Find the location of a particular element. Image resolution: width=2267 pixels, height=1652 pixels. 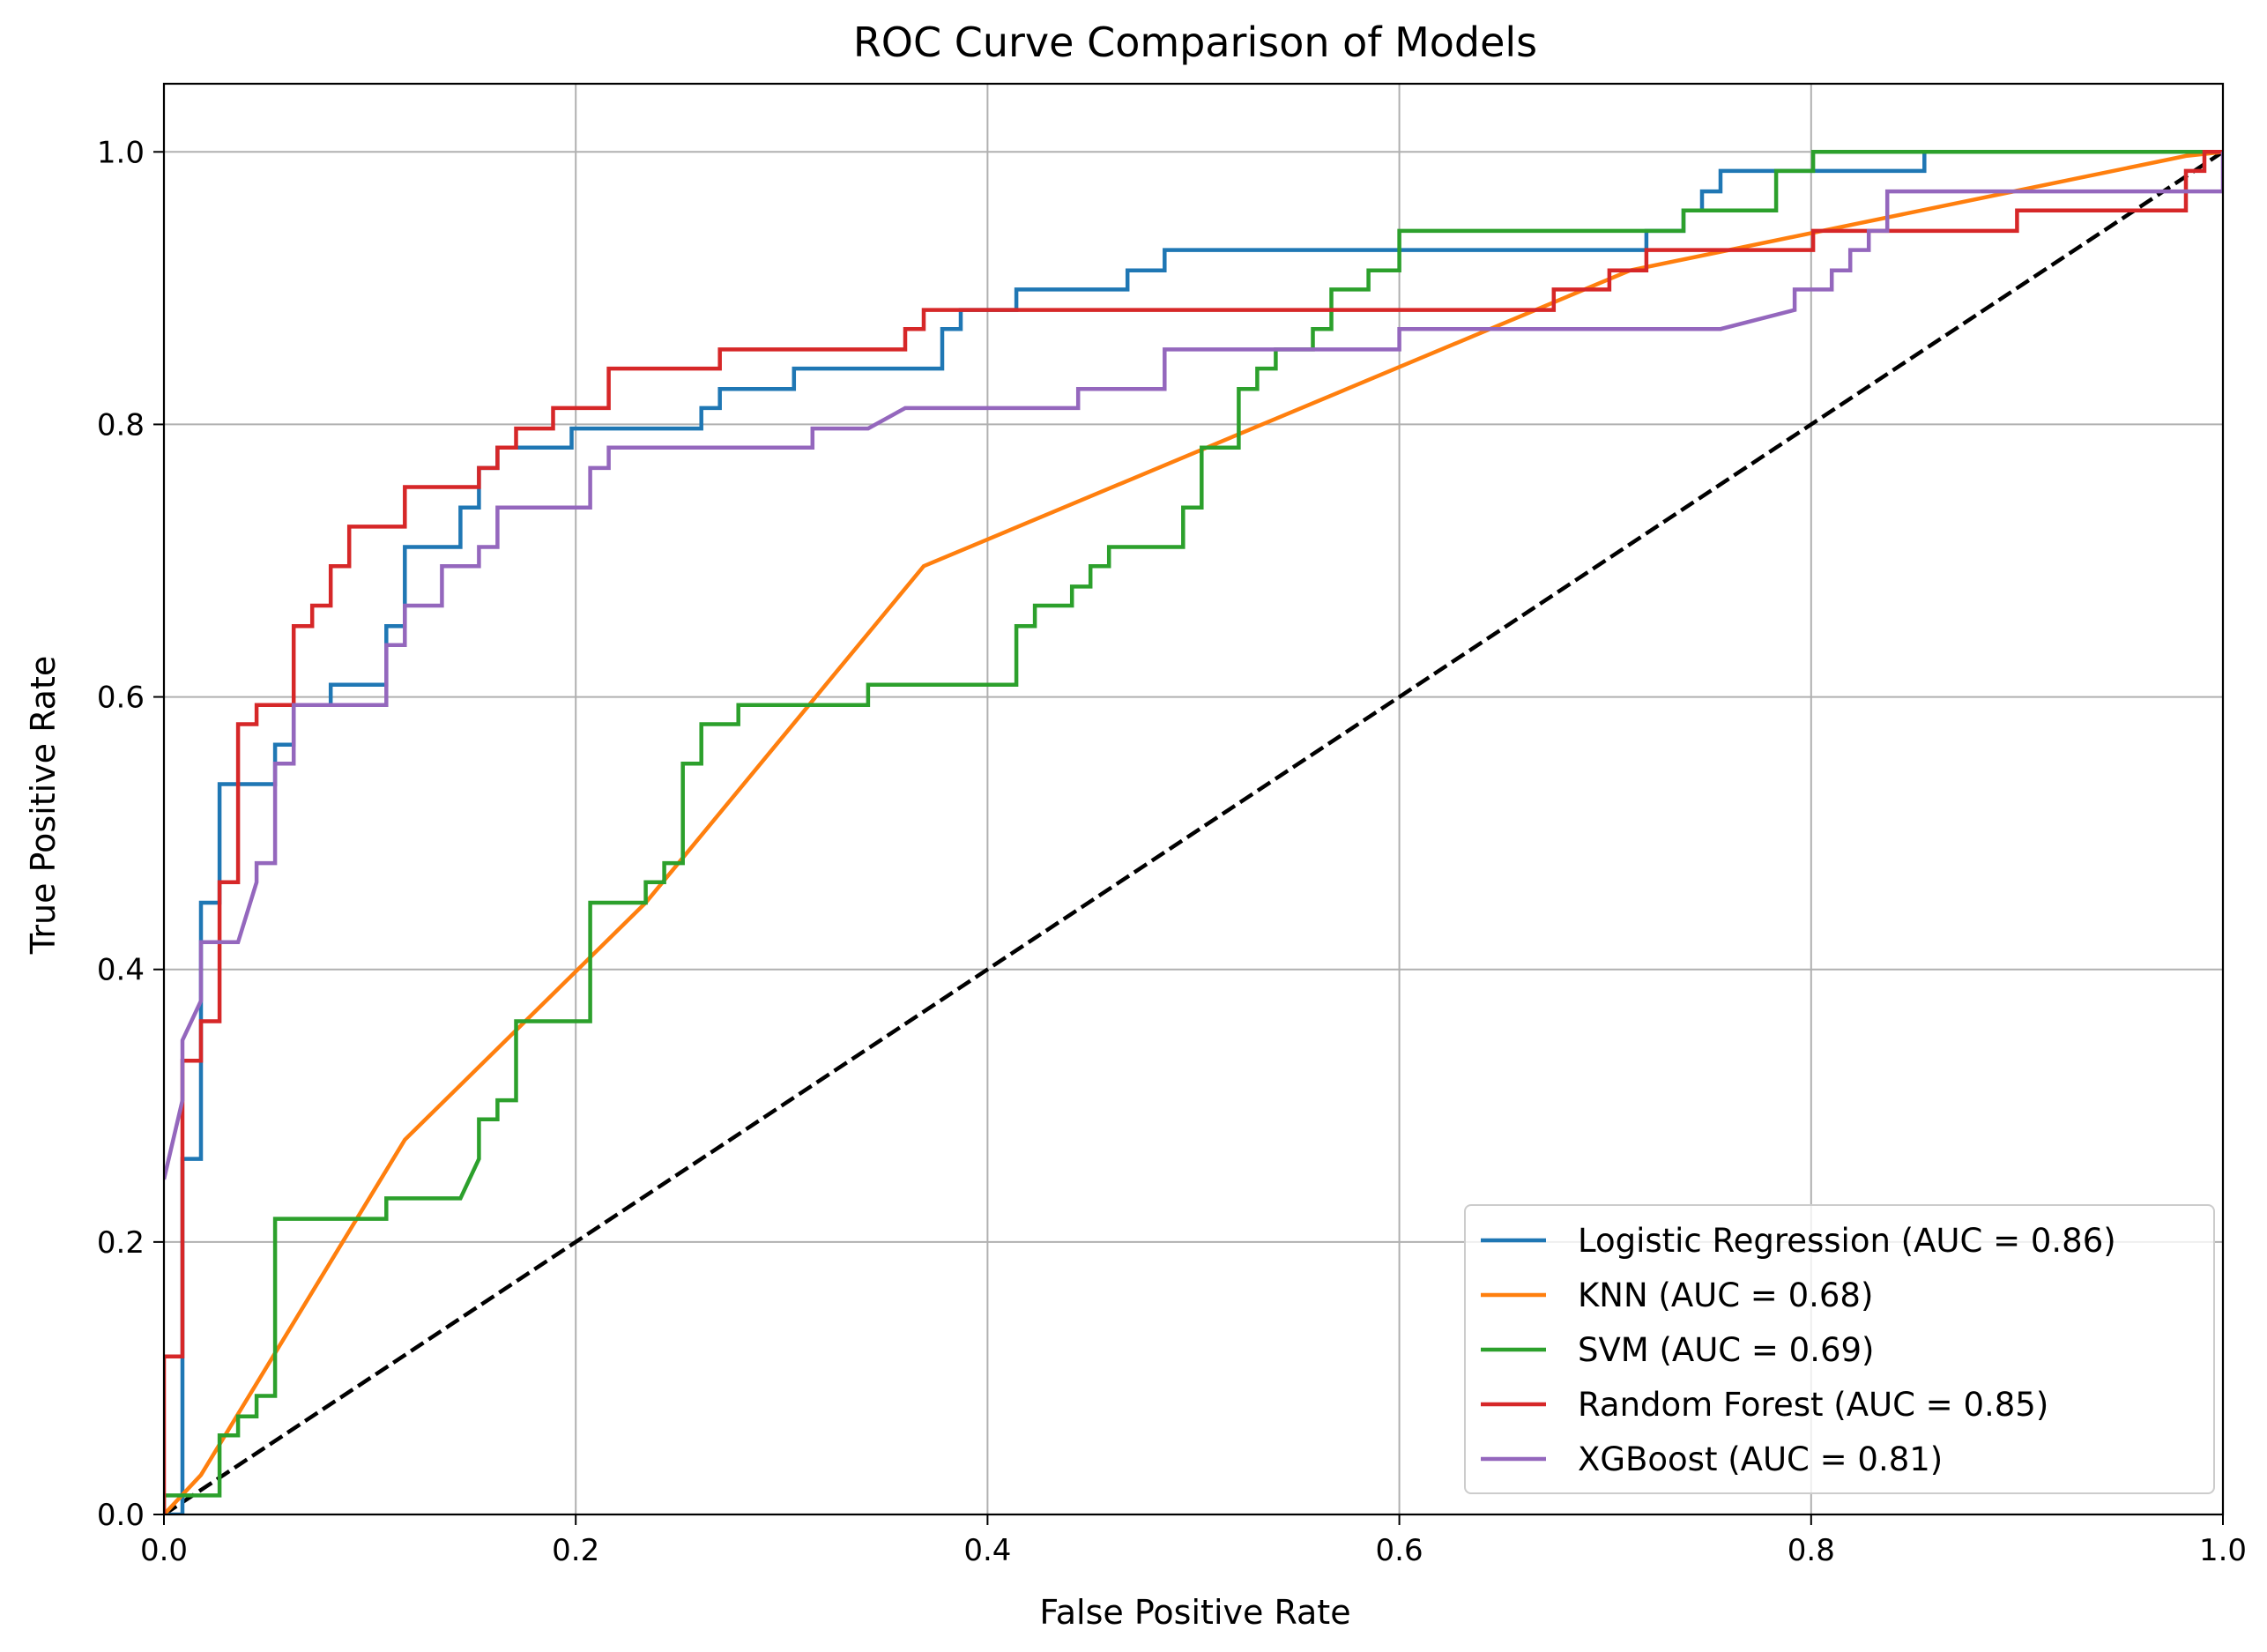

x-tick-label: 1.0 is located at coordinates (2223, 1550).